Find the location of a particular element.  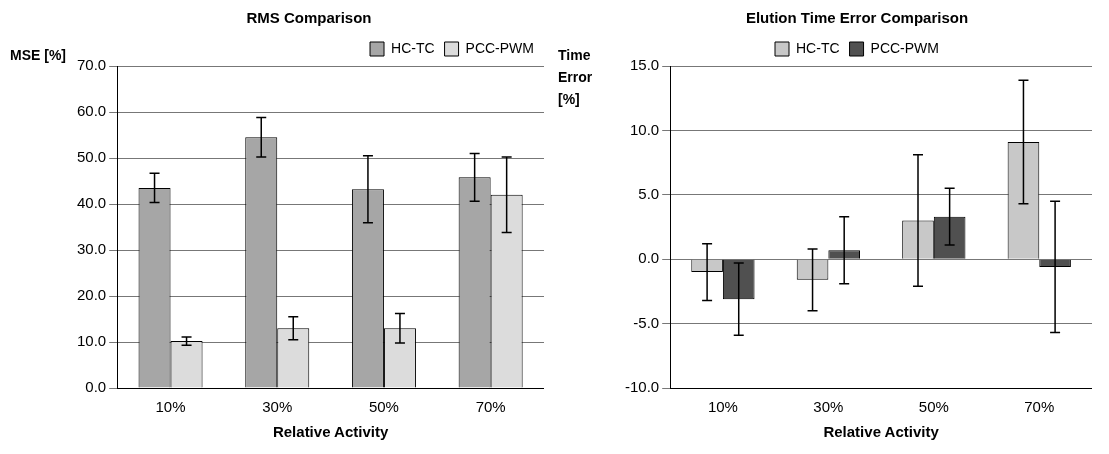

y-tick-label: -5.0 is located at coordinates (646, 322).